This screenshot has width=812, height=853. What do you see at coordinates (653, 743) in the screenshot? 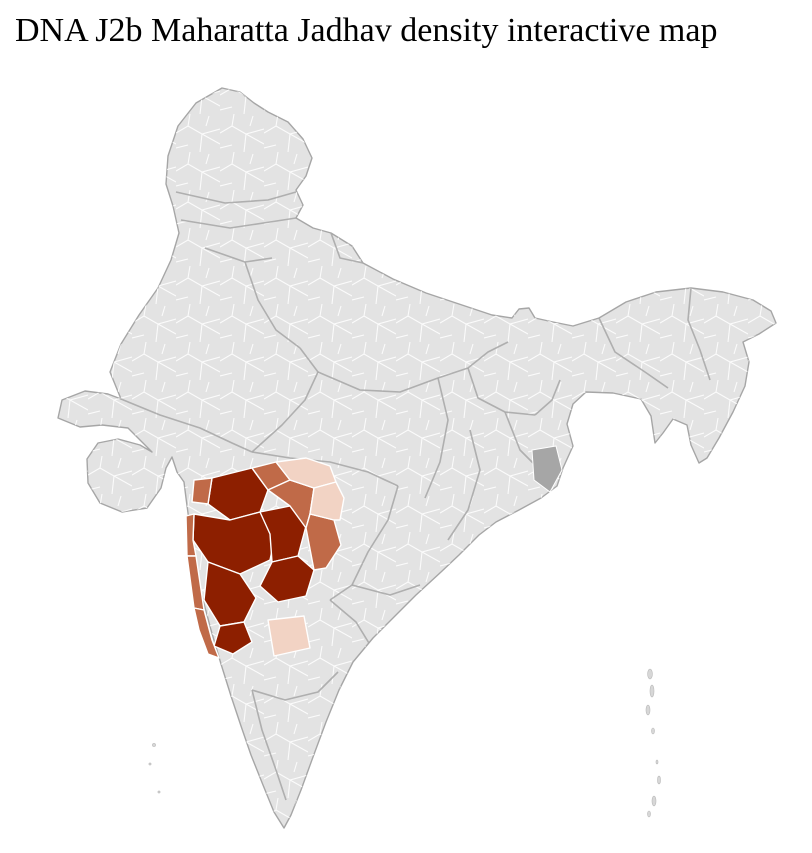
I see `andaman-nicobar-islands` at bounding box center [653, 743].